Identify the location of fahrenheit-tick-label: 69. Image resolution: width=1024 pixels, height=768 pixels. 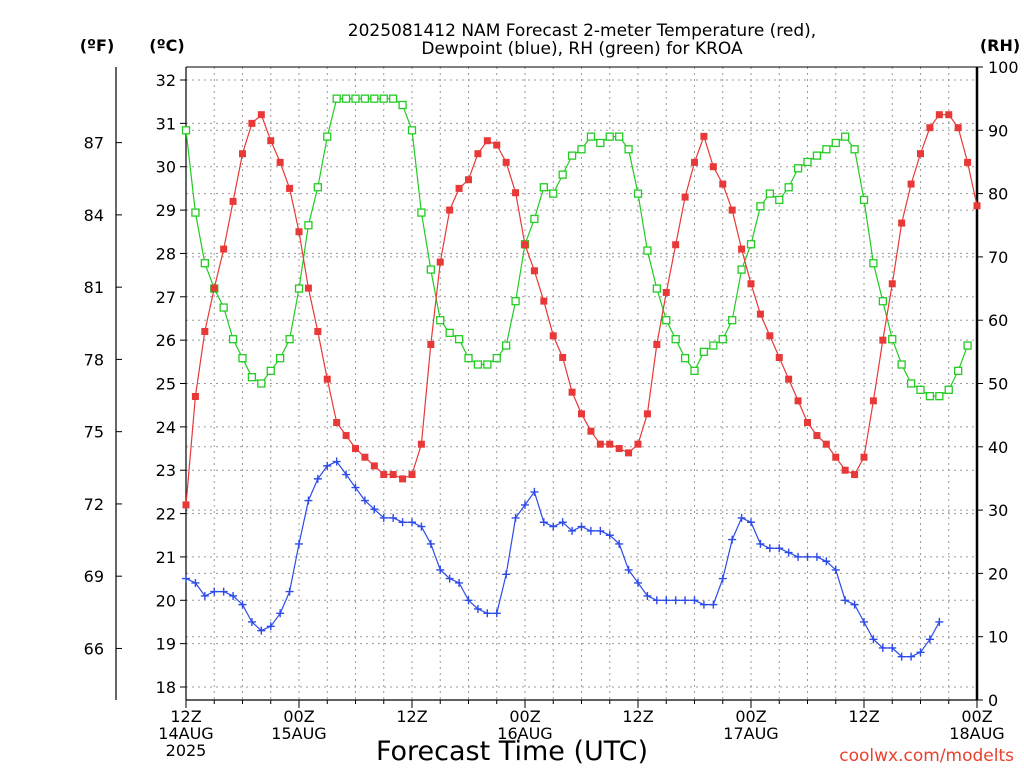
(94, 576).